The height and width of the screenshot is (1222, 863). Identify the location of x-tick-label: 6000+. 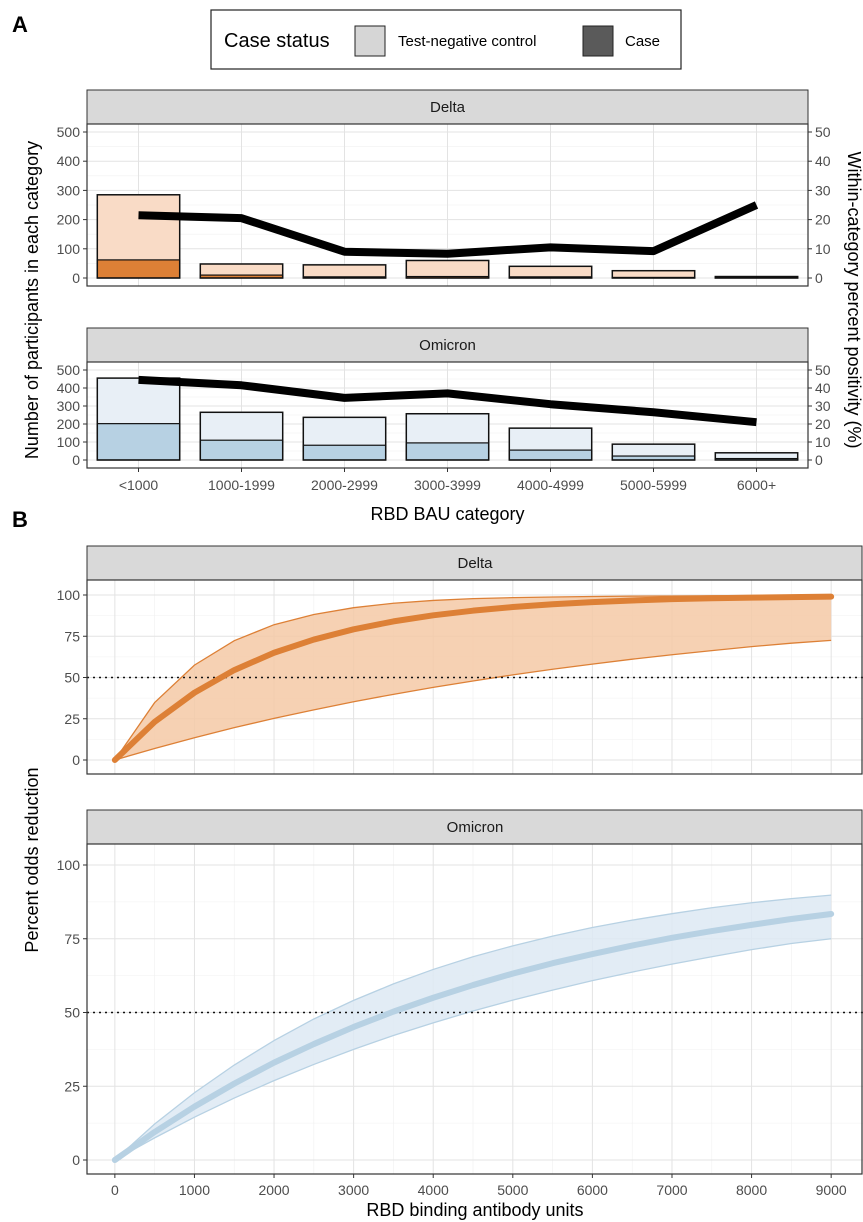
(756, 485).